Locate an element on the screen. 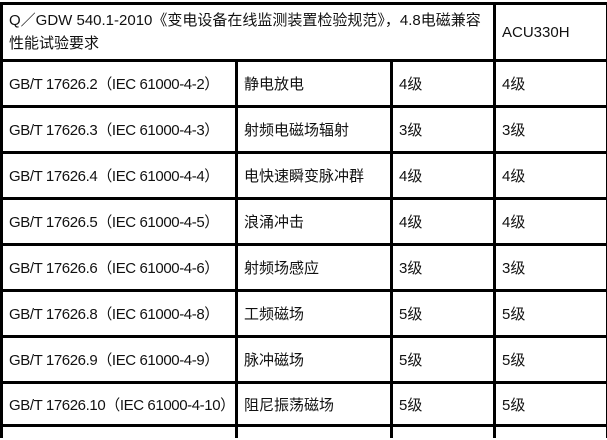 This screenshot has height=440, width=607. standard-cell: GB/T 17626.10（IEC 61000-4-10） is located at coordinates (119, 404).